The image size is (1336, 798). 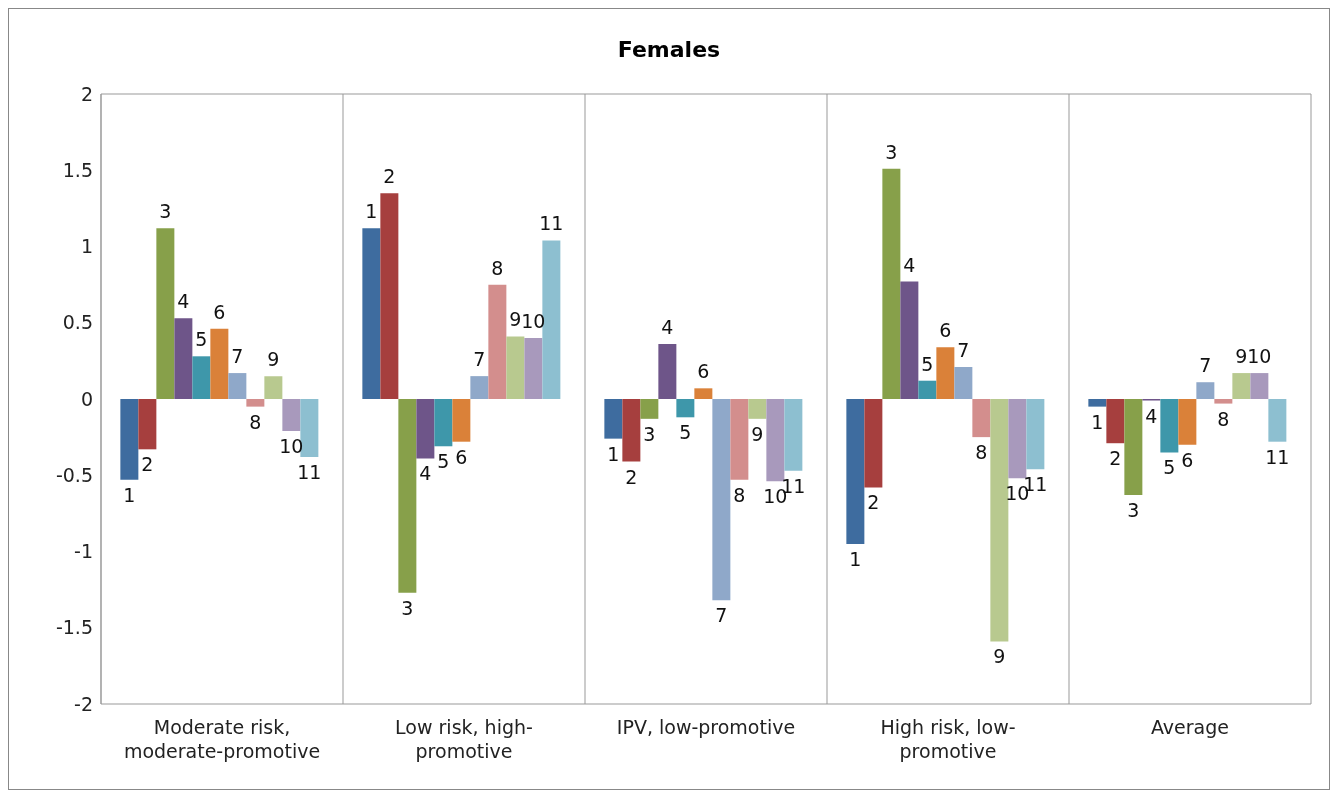 What do you see at coordinates (129, 494) in the screenshot?
I see `series-label: 1` at bounding box center [129, 494].